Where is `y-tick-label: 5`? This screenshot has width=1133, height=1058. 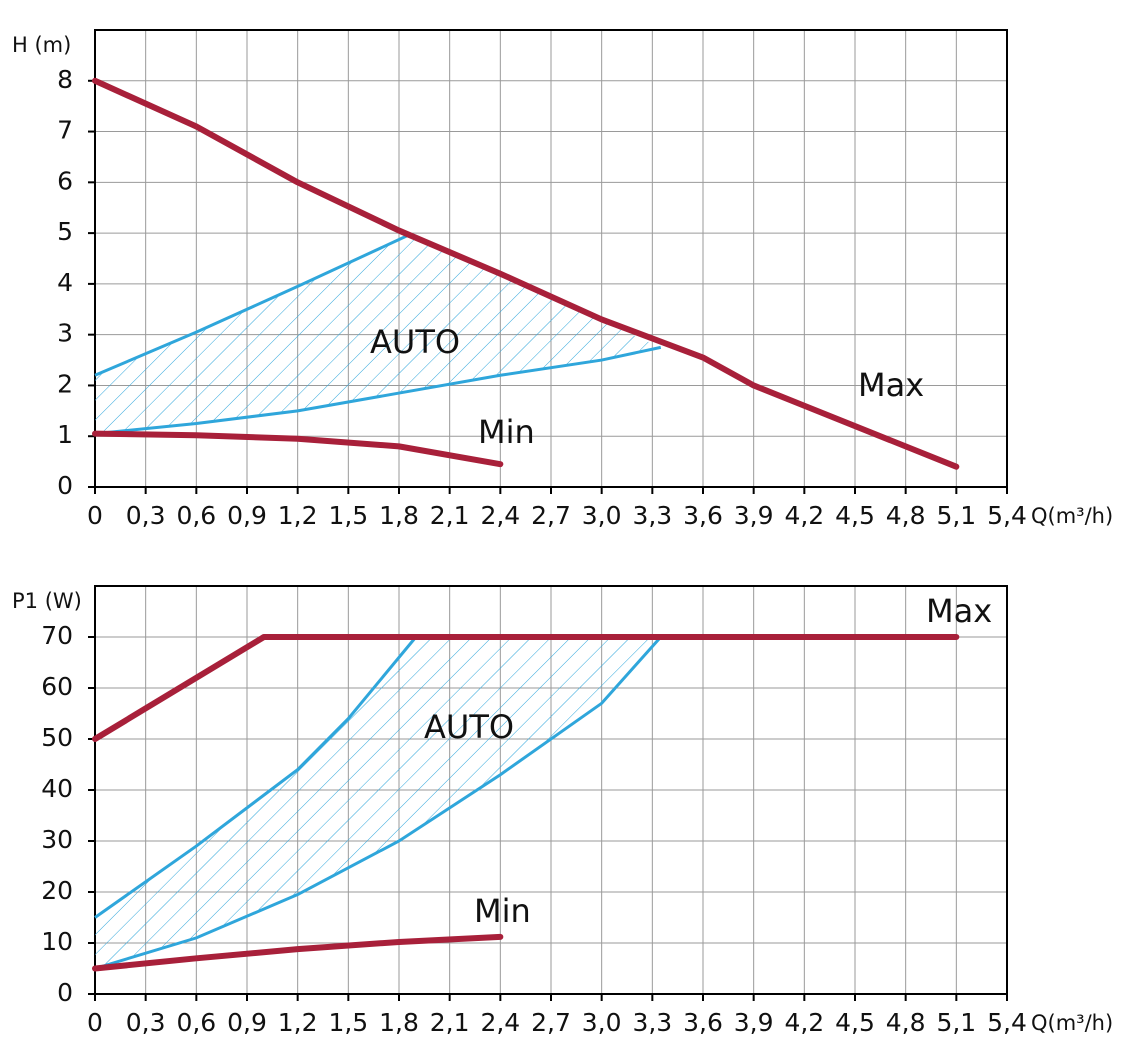 y-tick-label: 5 is located at coordinates (65, 231).